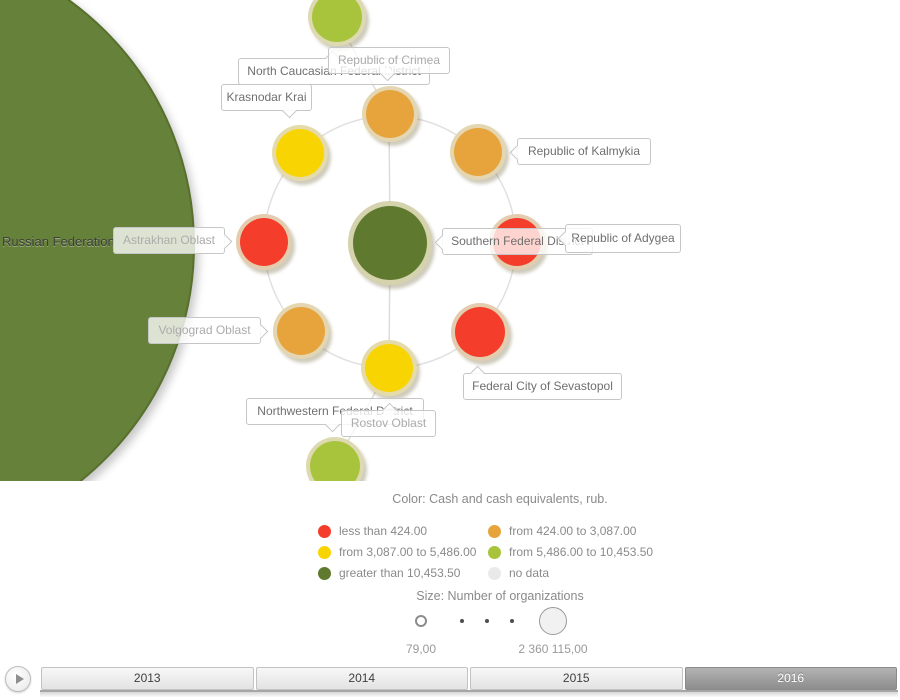 Image resolution: width=900 pixels, height=700 pixels. Describe the element at coordinates (469, 694) in the screenshot. I see `timeline-track-shadow` at that location.